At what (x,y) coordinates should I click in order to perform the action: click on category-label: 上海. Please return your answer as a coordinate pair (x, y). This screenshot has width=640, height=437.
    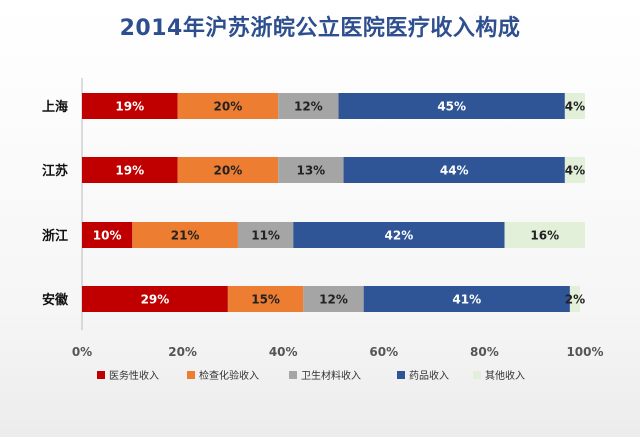
    Looking at the image, I should click on (55, 107).